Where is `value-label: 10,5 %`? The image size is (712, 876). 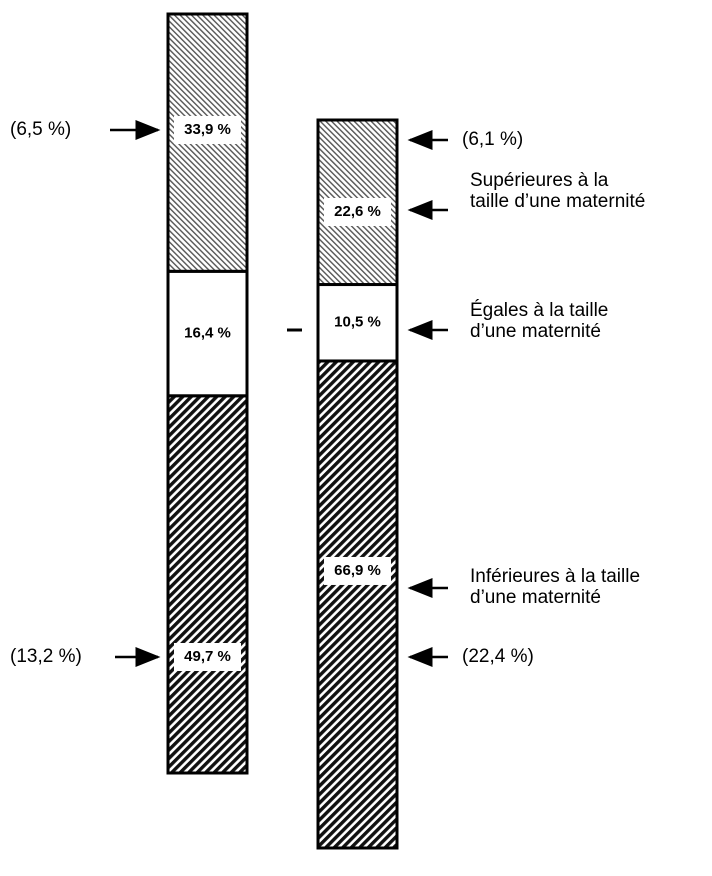 value-label: 10,5 % is located at coordinates (357, 322).